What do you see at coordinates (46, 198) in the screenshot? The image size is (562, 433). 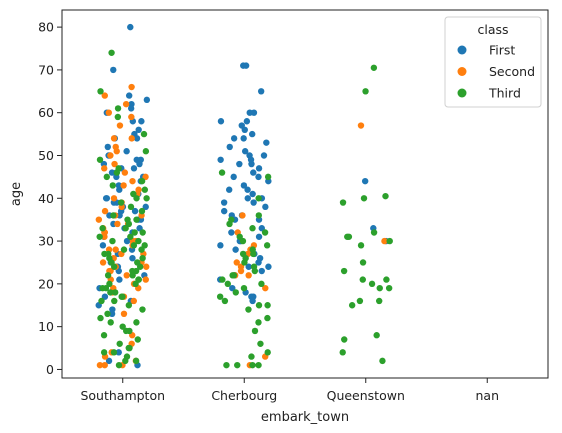 I see `y-tick-label: 40` at bounding box center [46, 198].